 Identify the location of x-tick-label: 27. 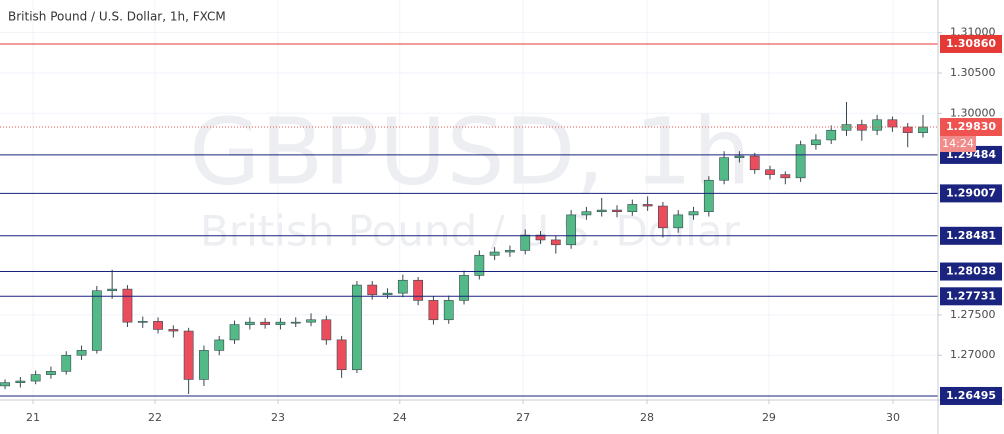
(523, 417).